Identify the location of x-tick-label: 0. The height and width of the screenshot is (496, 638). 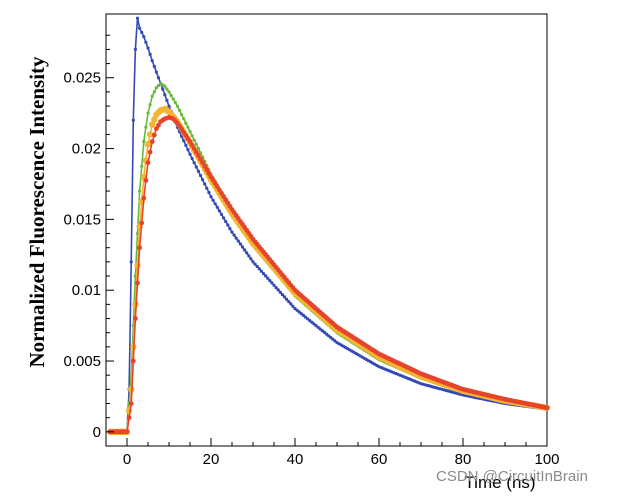
(127, 459).